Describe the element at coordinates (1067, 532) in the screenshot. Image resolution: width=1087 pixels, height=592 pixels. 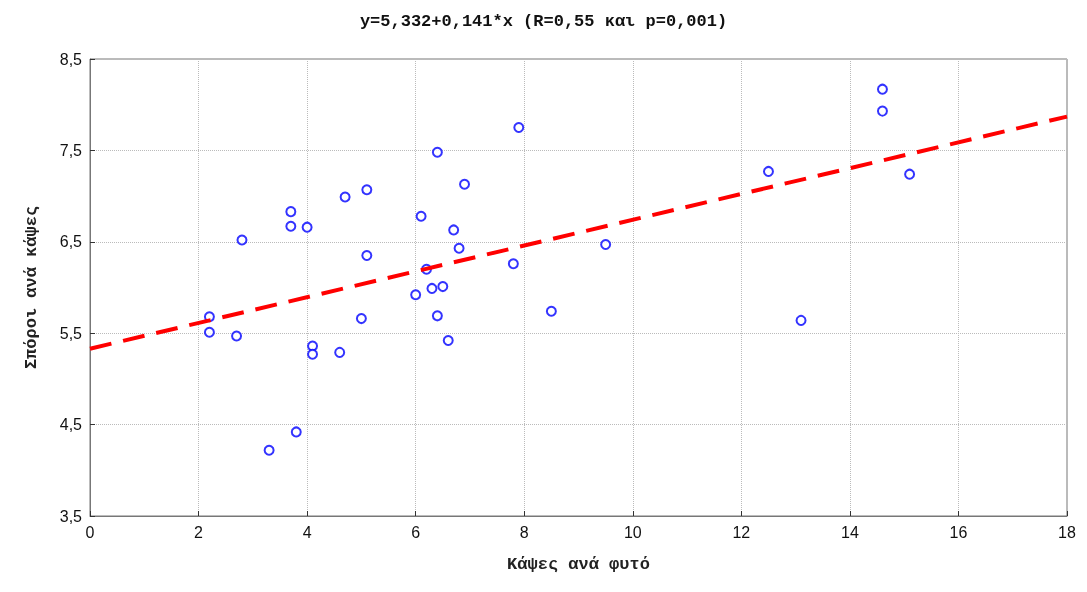
I see `x-tick-label: 18` at that location.